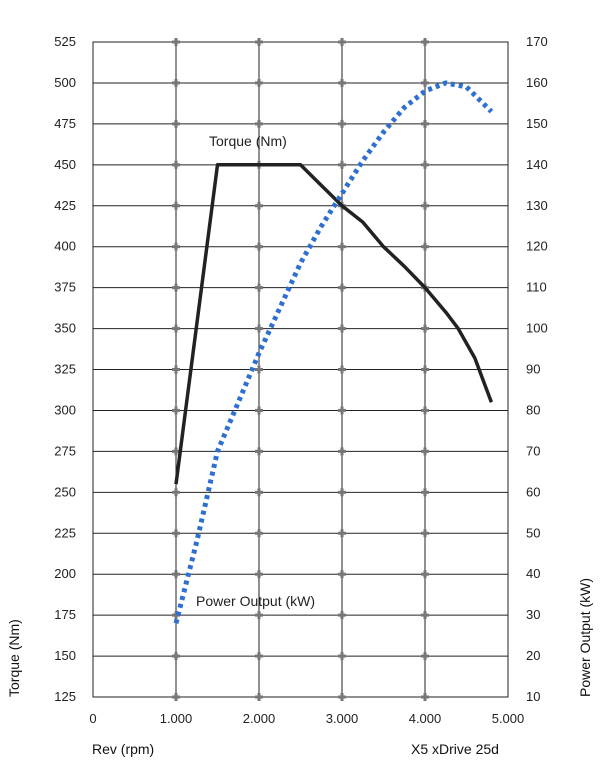 Image resolution: width=600 pixels, height=775 pixels. Describe the element at coordinates (14, 658) in the screenshot. I see `left-axis-title: Torque (Nm)` at that location.